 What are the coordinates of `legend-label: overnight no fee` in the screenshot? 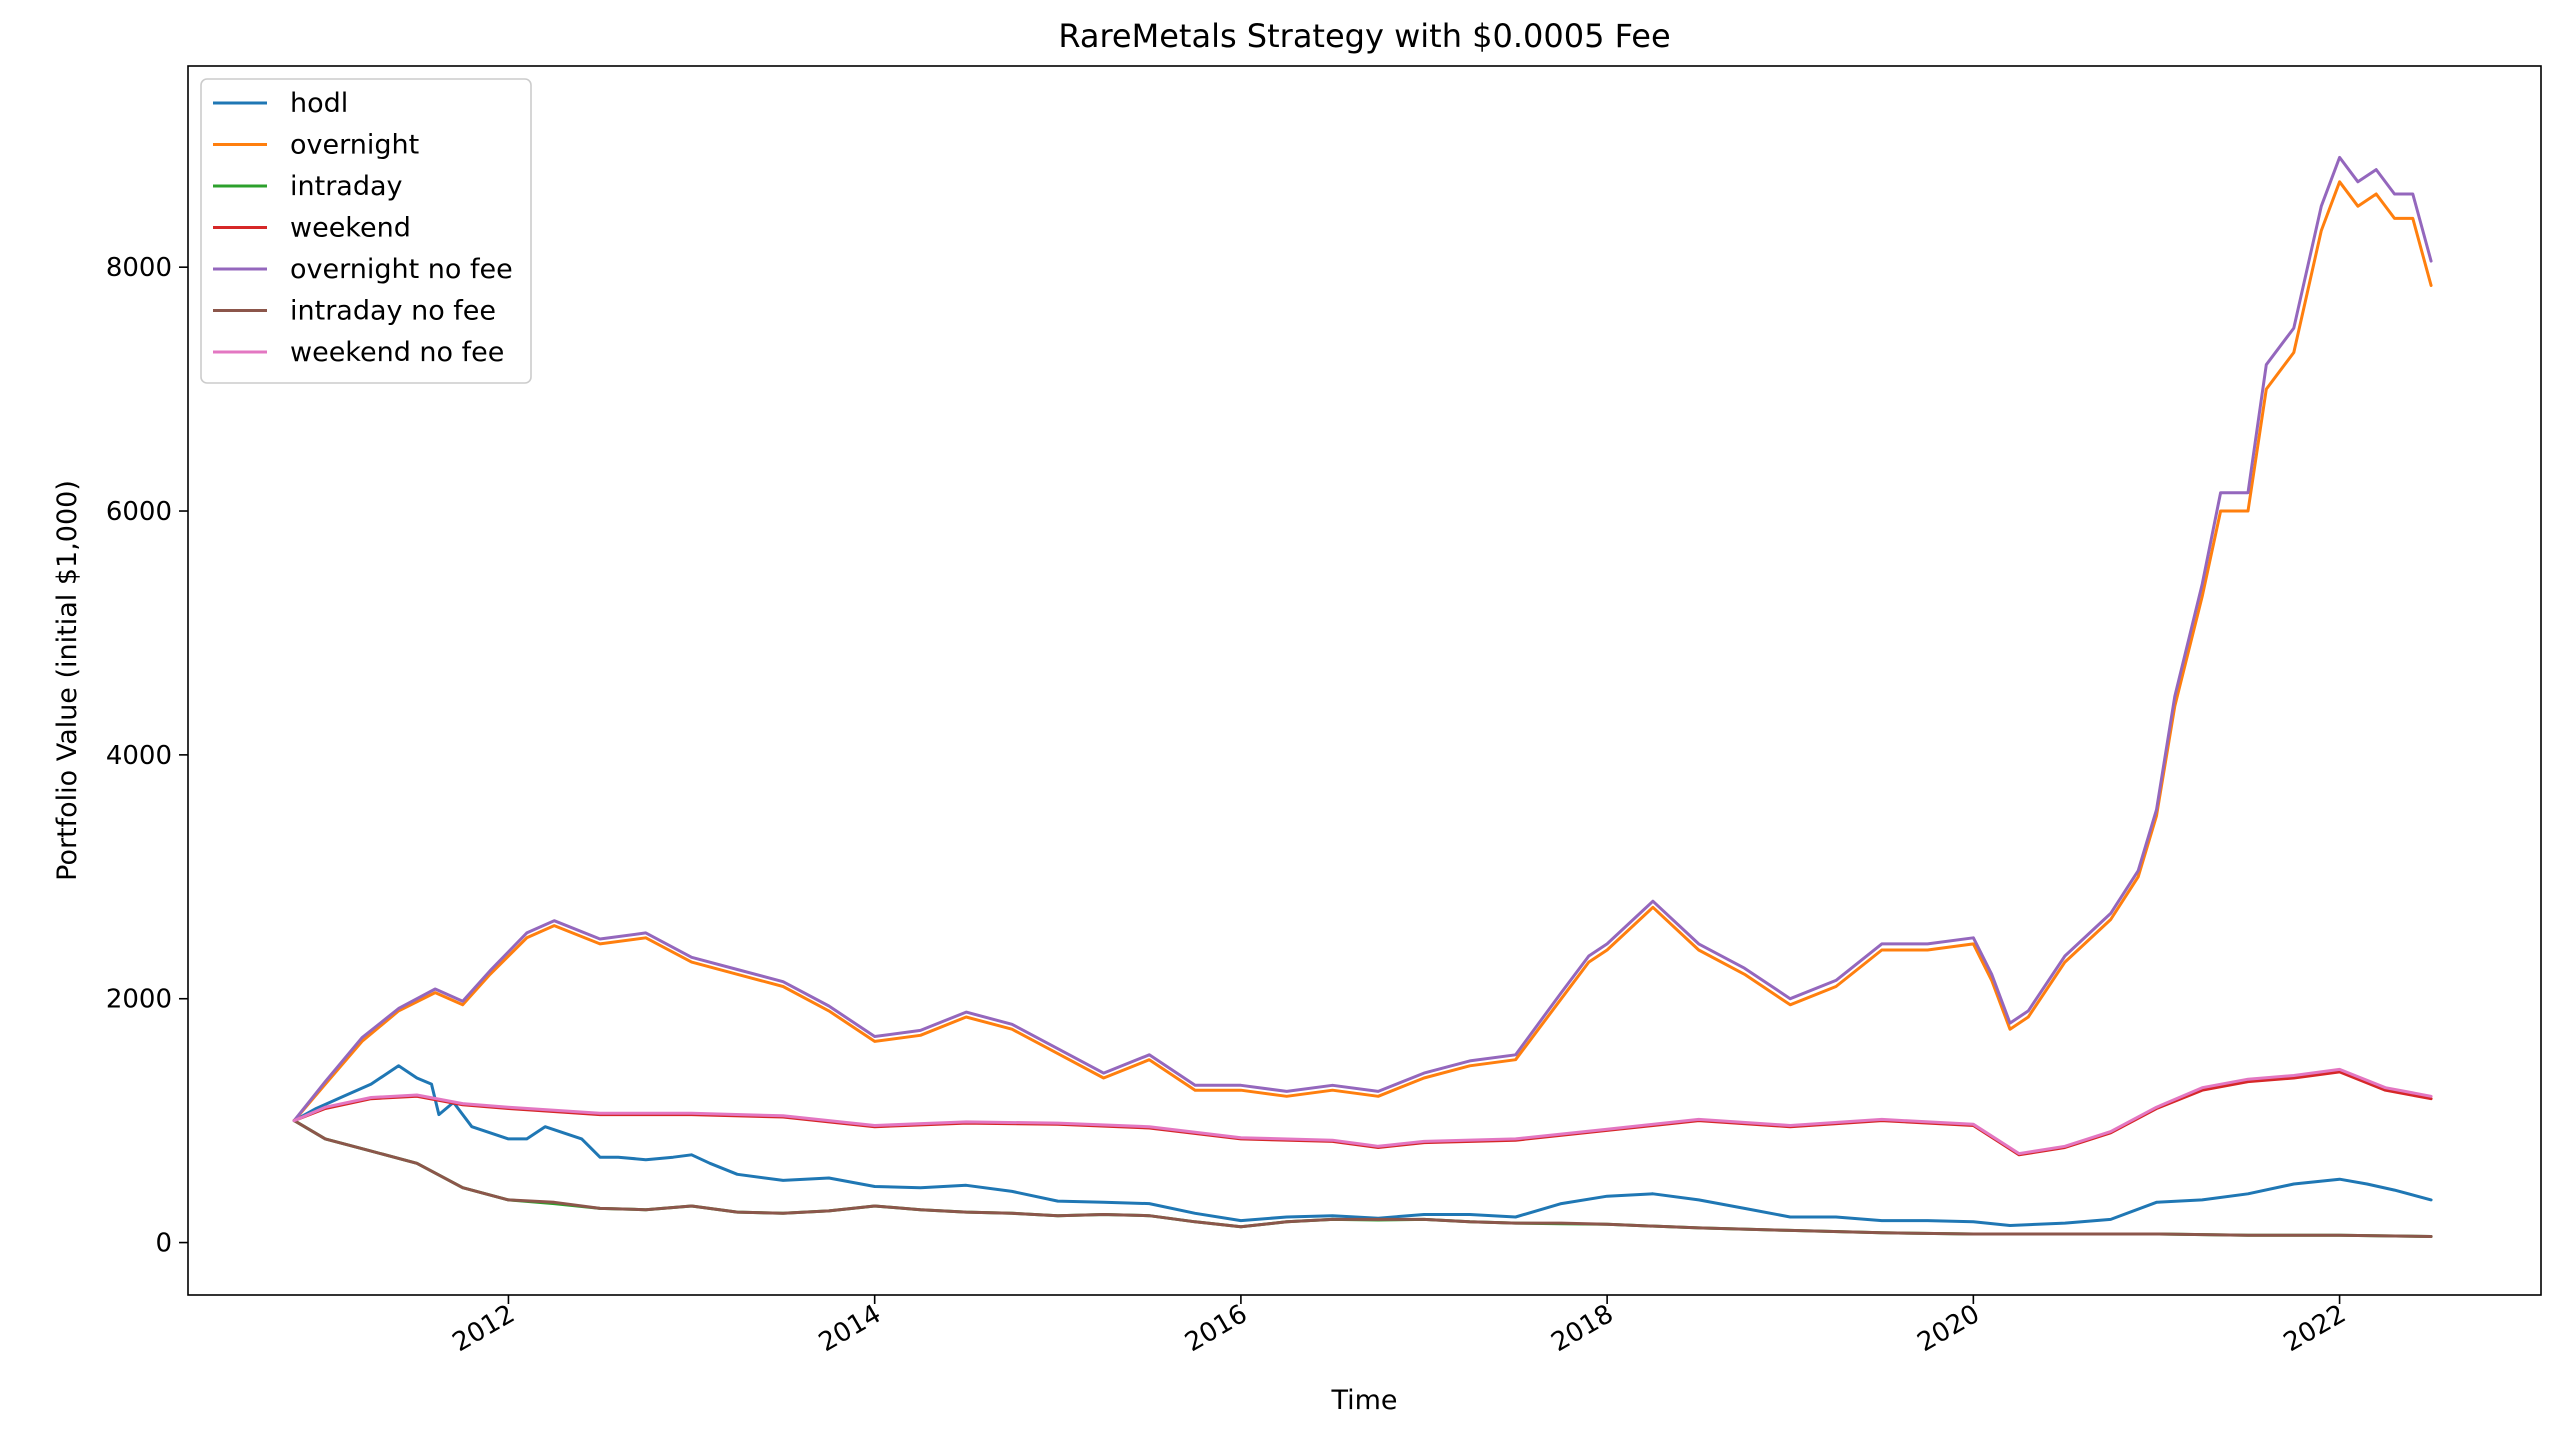 It's located at (401, 269).